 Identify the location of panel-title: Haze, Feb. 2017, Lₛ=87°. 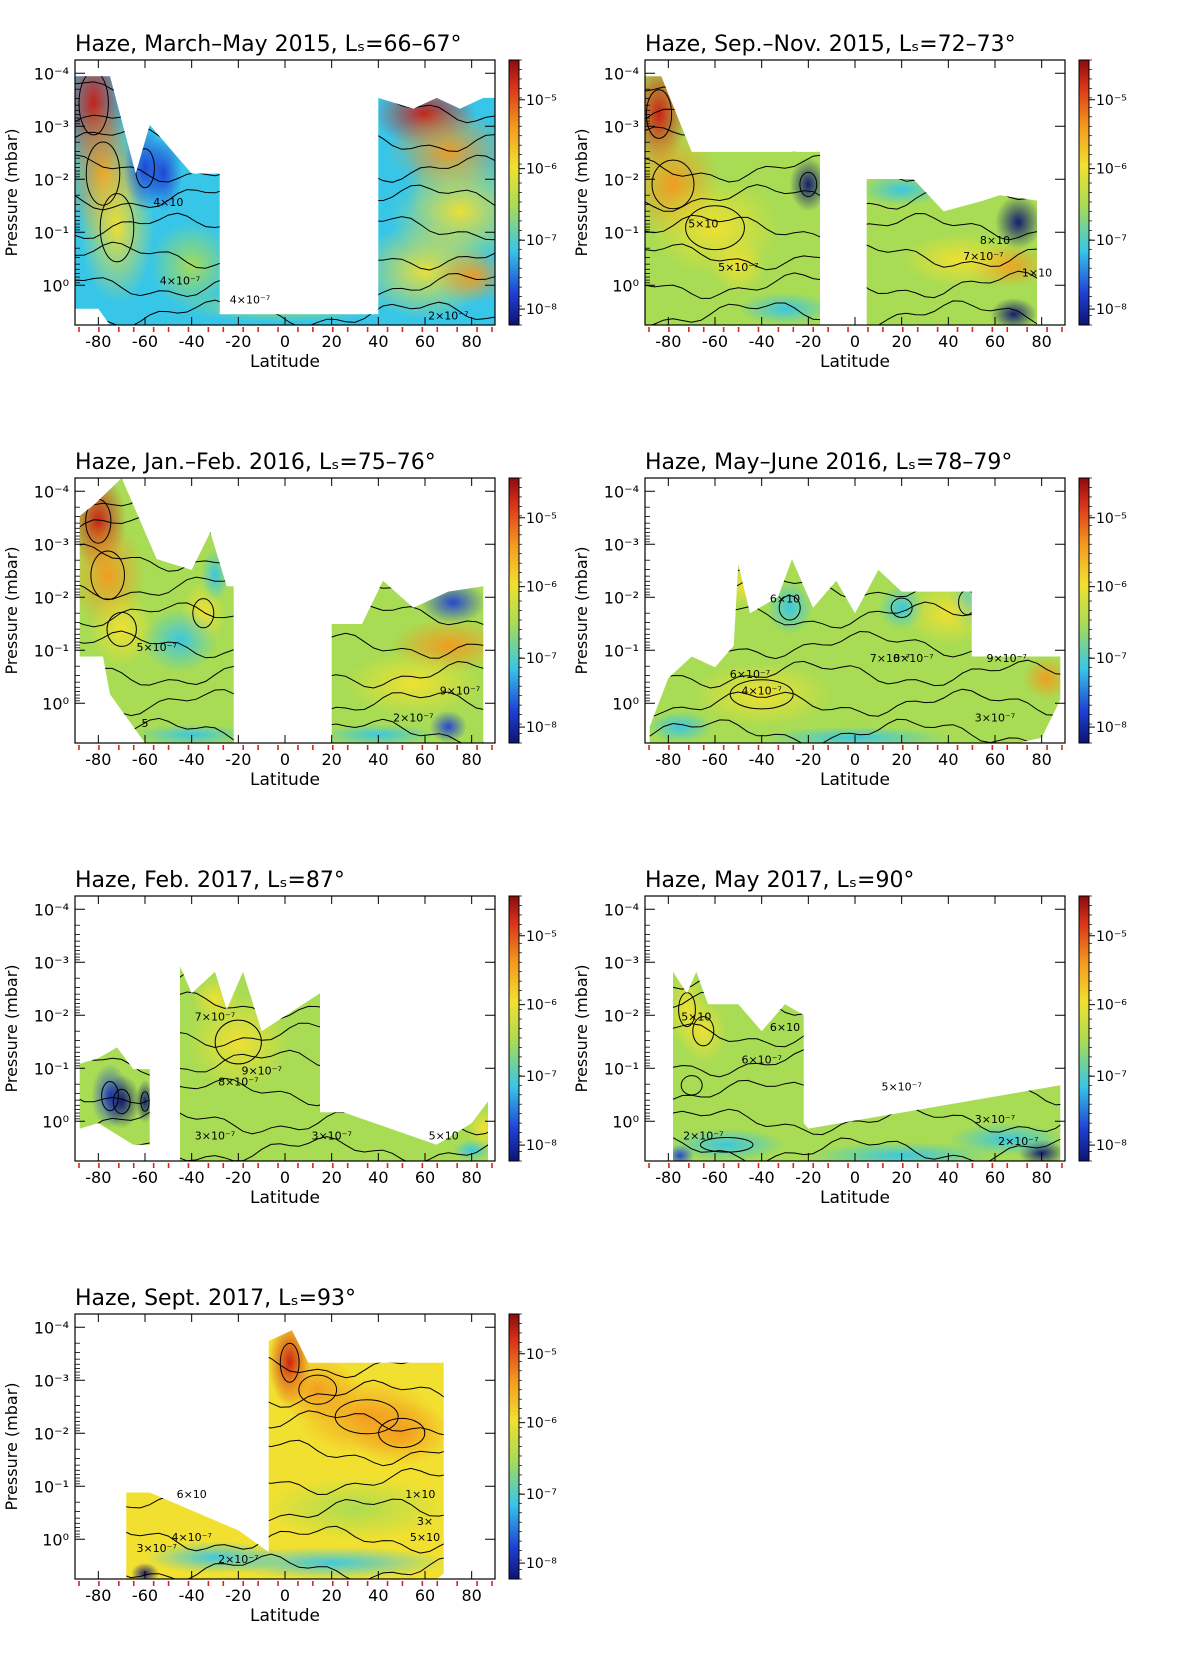
(210, 880).